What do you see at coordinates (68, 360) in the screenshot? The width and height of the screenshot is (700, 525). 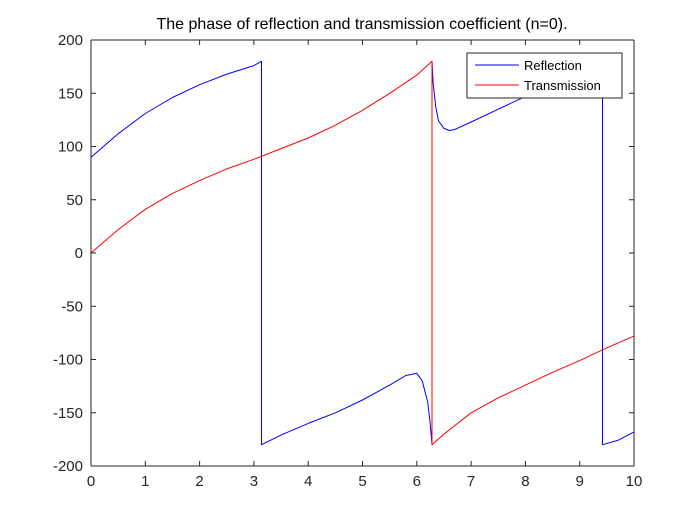 I see `y-tick-label: -100` at bounding box center [68, 360].